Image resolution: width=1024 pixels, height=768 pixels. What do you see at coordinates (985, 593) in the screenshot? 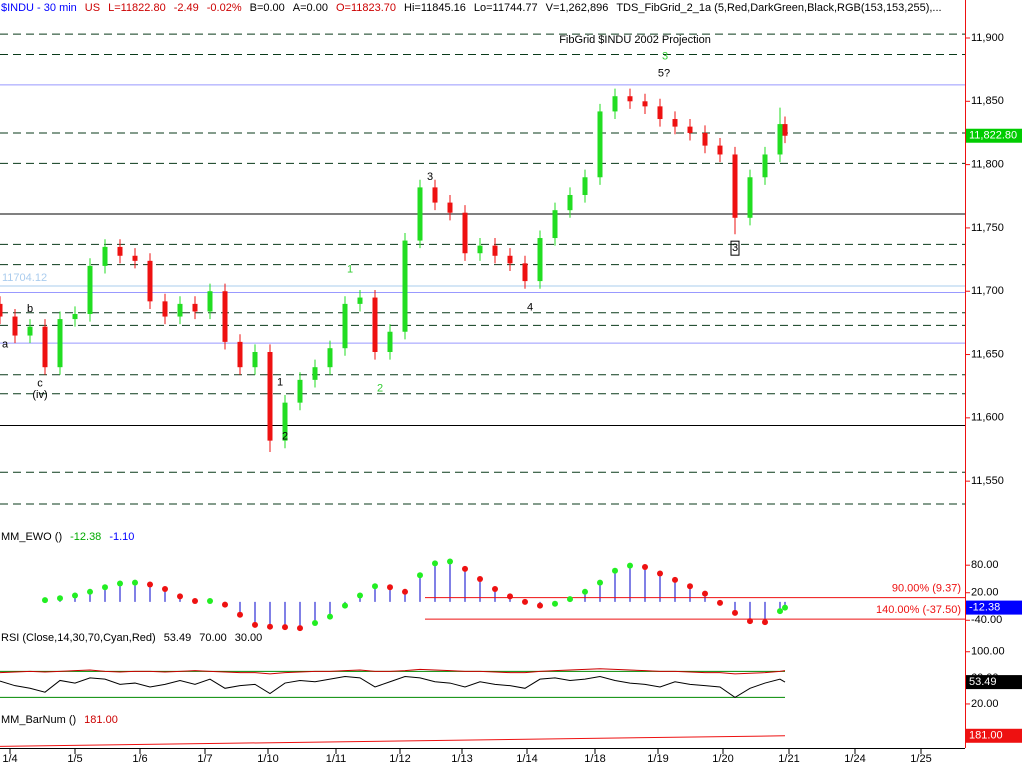
I see `y-tick-label: 20.00` at bounding box center [985, 593].